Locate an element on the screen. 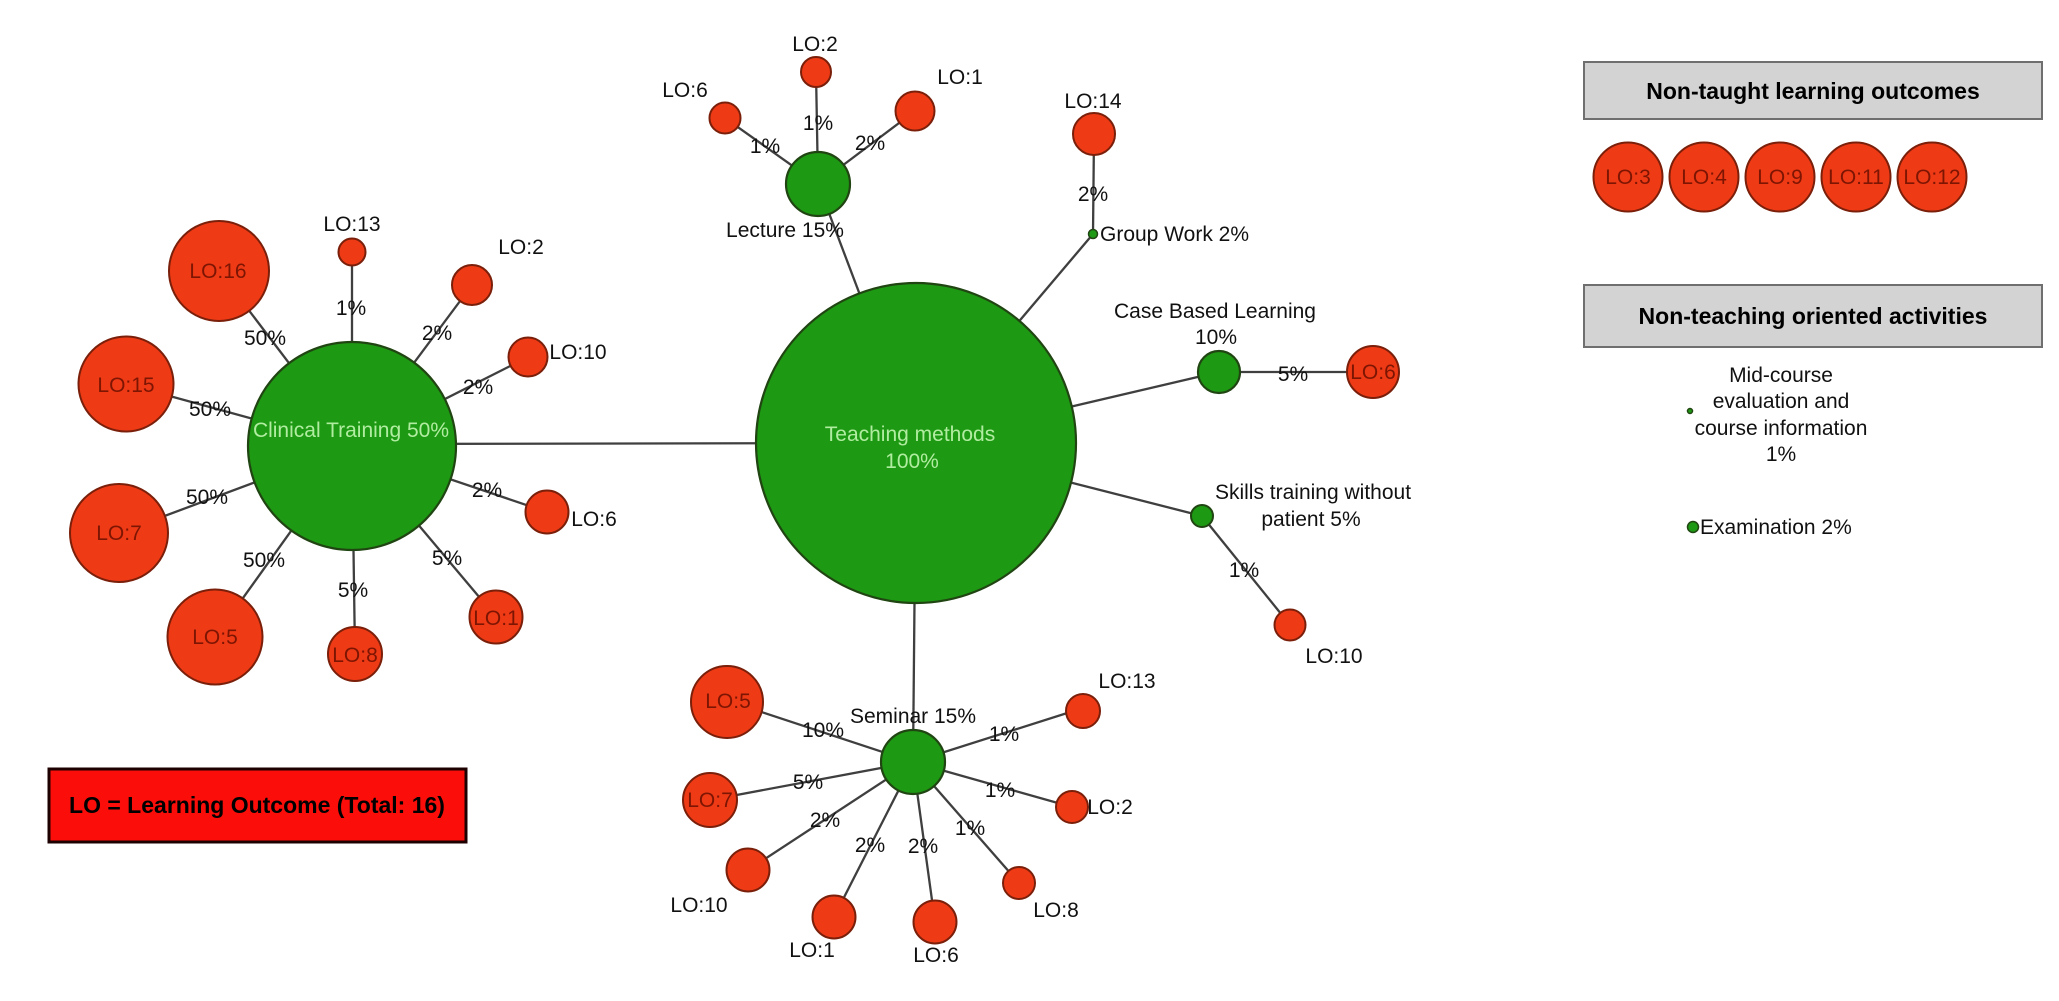 This screenshot has height=1001, width=2059. svg-text: Teaching methods is located at coordinates (910, 434).